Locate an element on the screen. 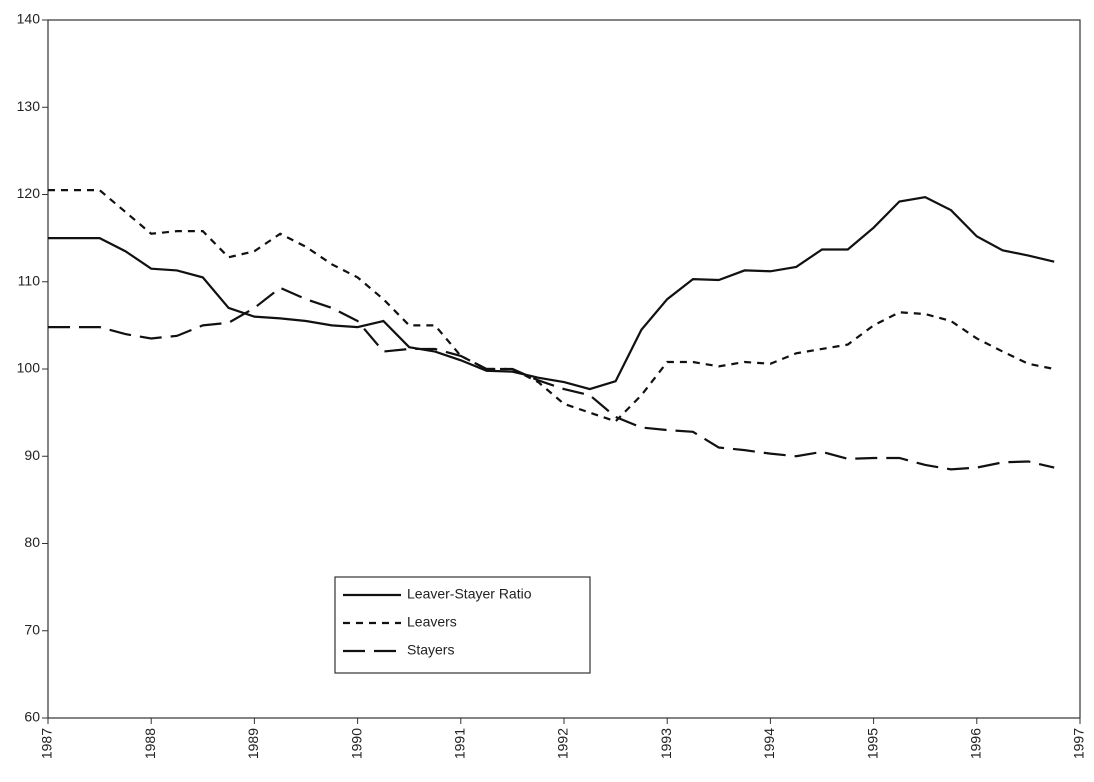 Image resolution: width=1094 pixels, height=782 pixels. x-tick-label: 1994 is located at coordinates (769, 743).